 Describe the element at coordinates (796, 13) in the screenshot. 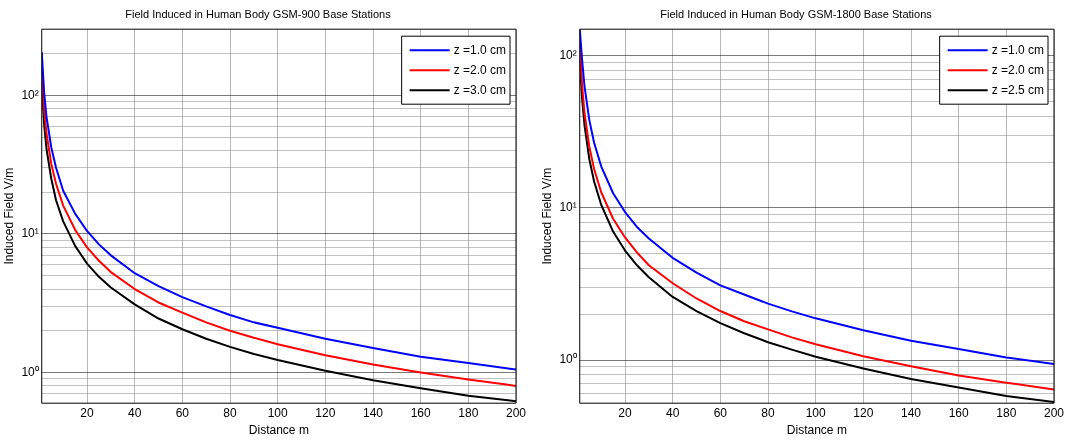

I see `chart-title: Field Induced in Human Body GSM-1800 Base Stations` at that location.